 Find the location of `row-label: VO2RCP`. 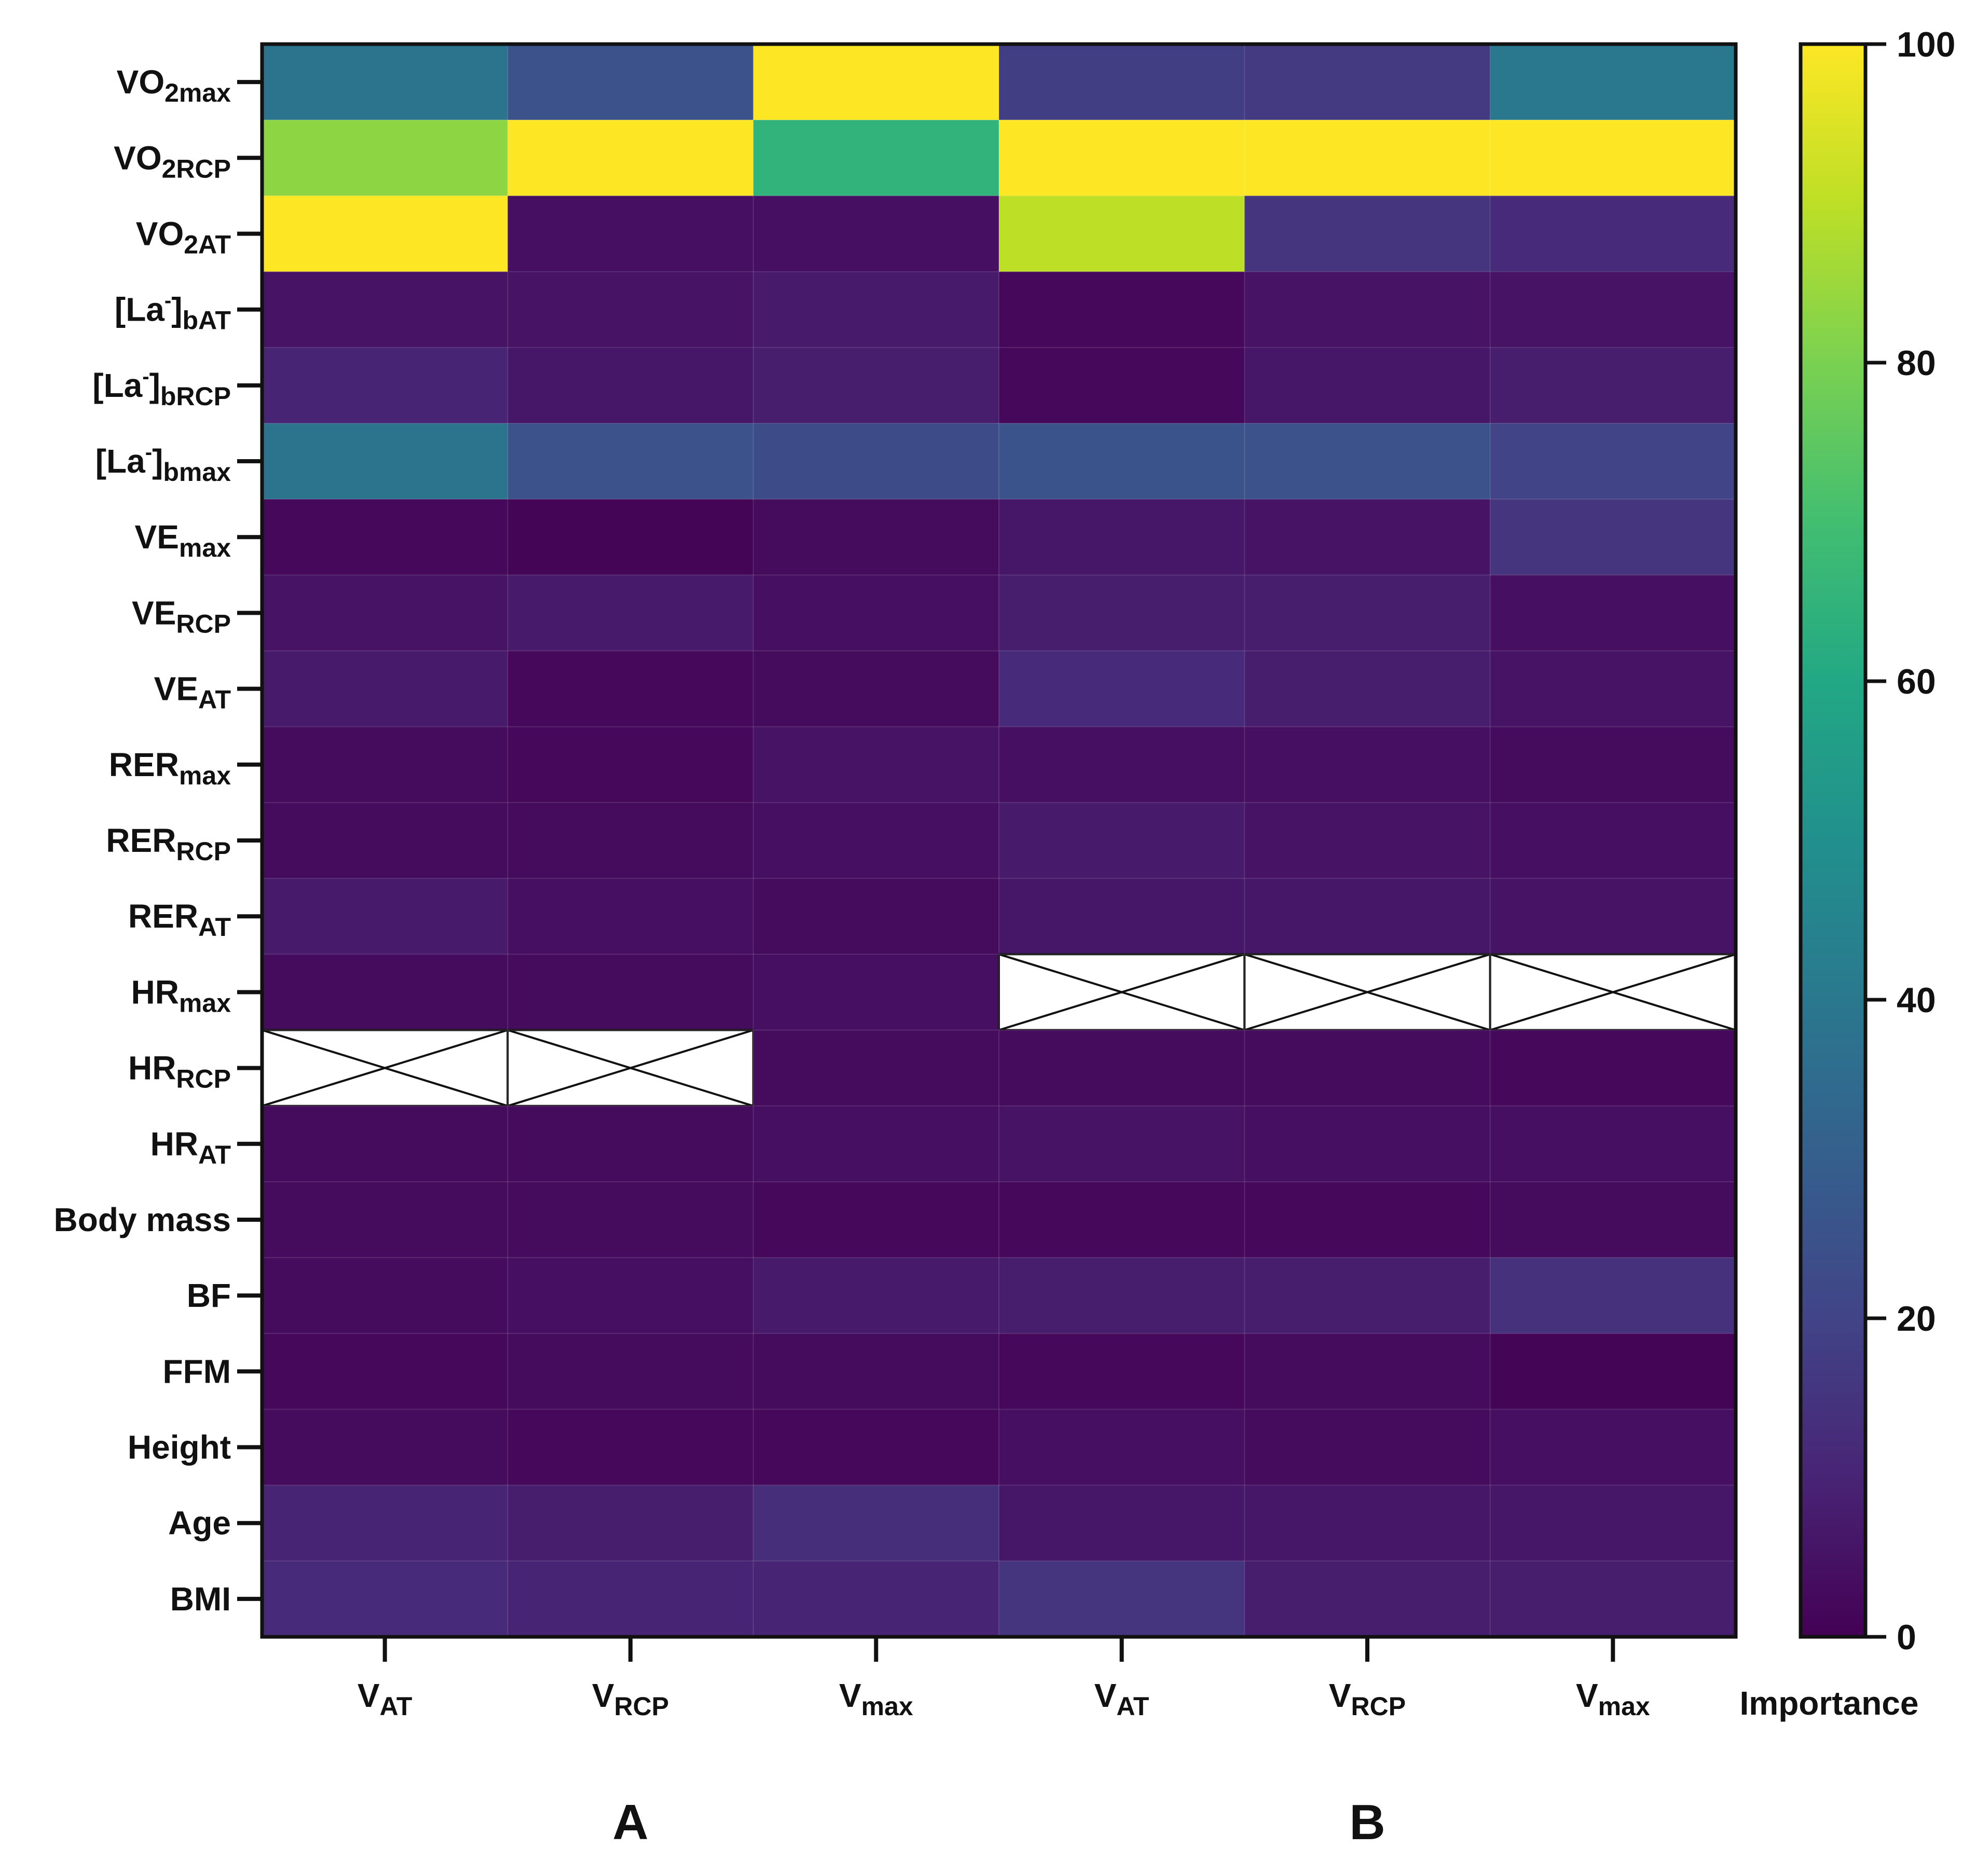

row-label: VO2RCP is located at coordinates (173, 161).